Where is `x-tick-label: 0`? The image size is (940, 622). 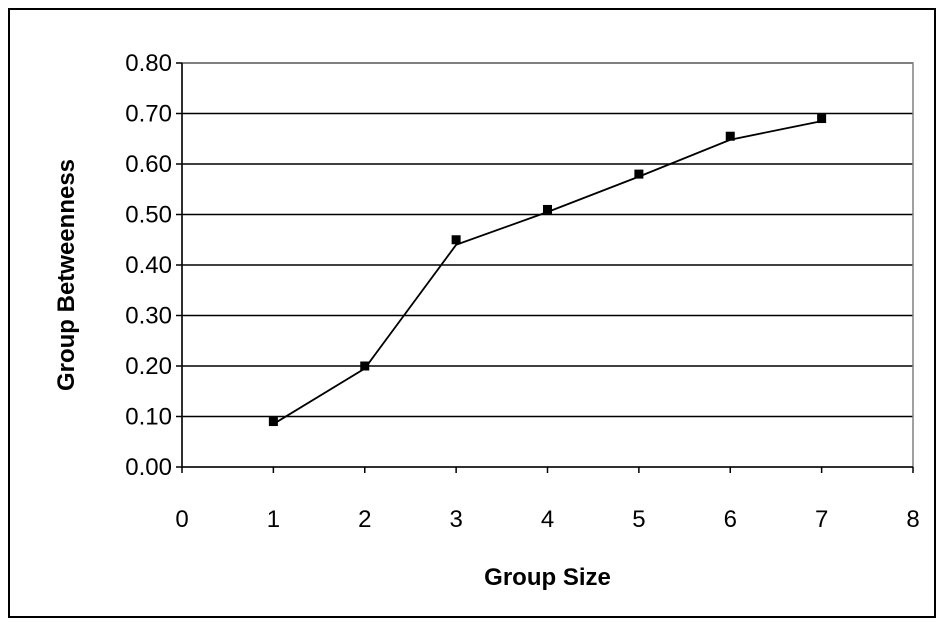 x-tick-label: 0 is located at coordinates (181, 519).